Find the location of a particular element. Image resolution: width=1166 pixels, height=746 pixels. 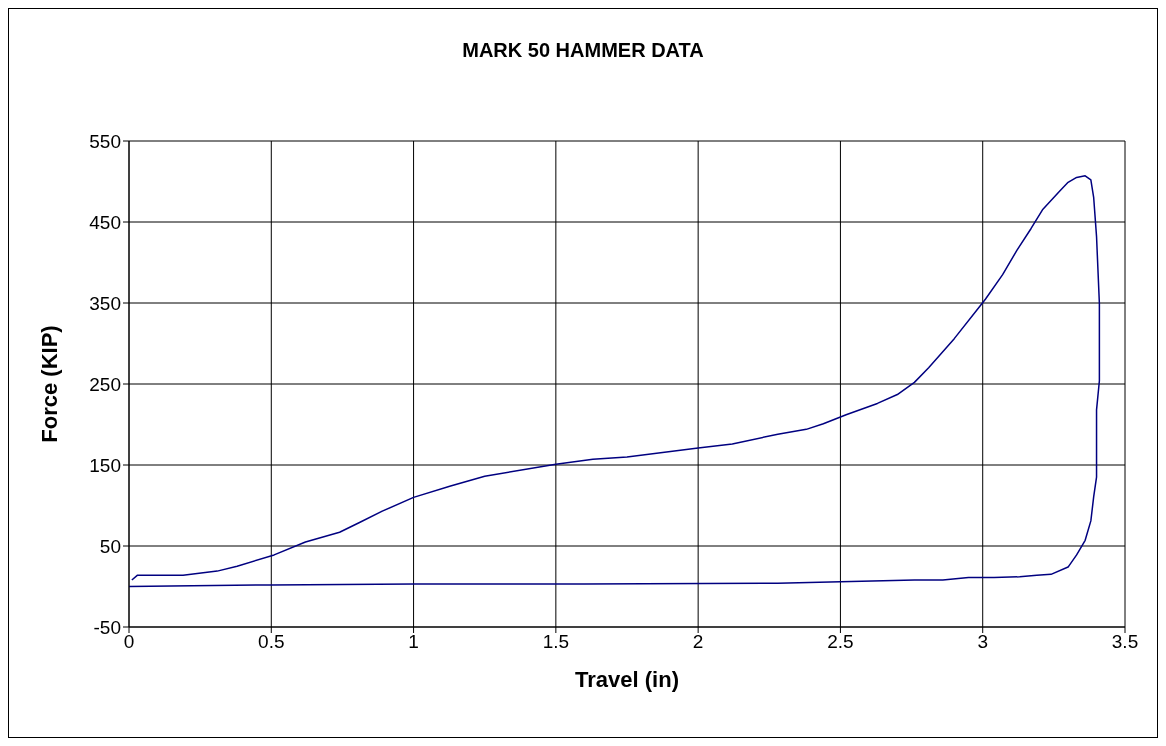

x-axis-title: Travel (in) is located at coordinates (627, 679).